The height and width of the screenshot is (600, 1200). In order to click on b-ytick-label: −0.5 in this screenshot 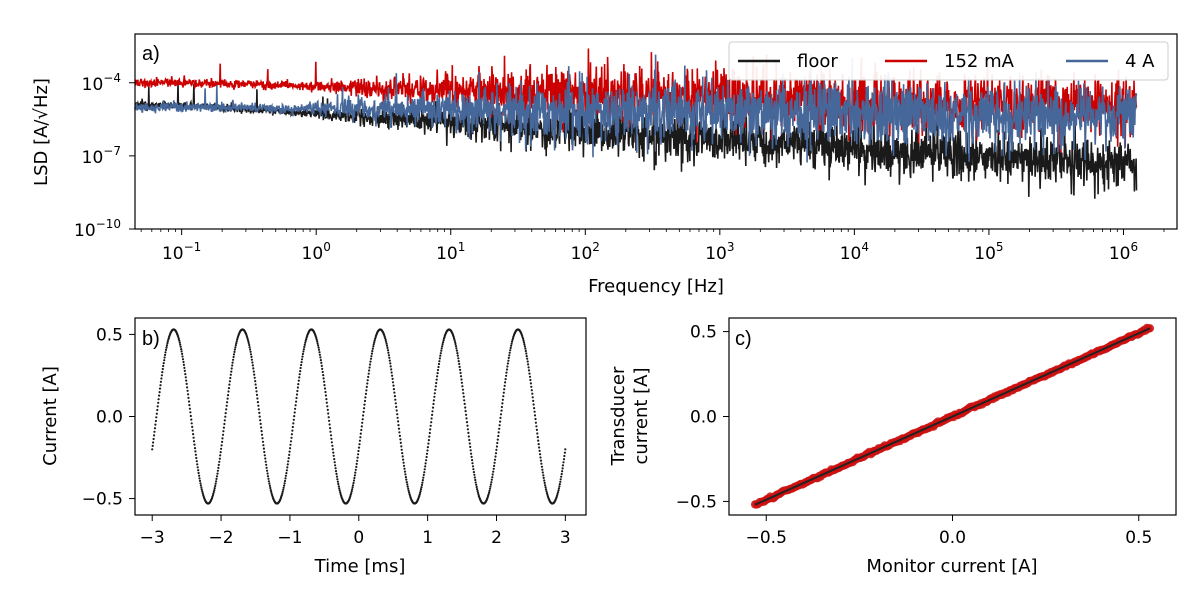, I will do `click(102, 500)`.